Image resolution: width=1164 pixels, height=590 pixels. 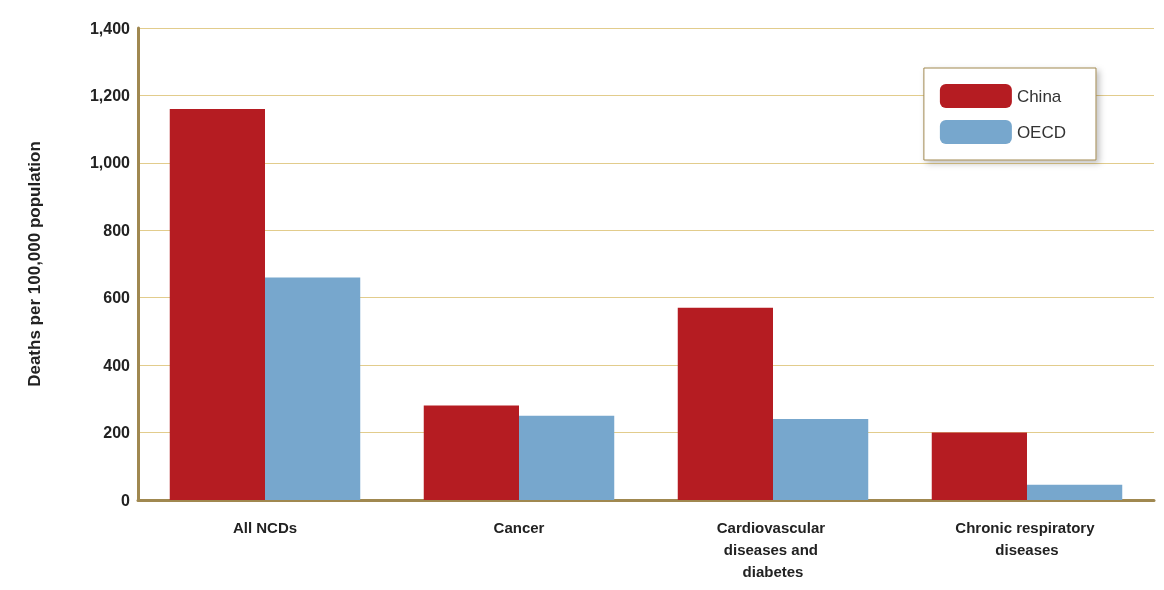 I want to click on x-tick-label: All NCDs, so click(x=265, y=527).